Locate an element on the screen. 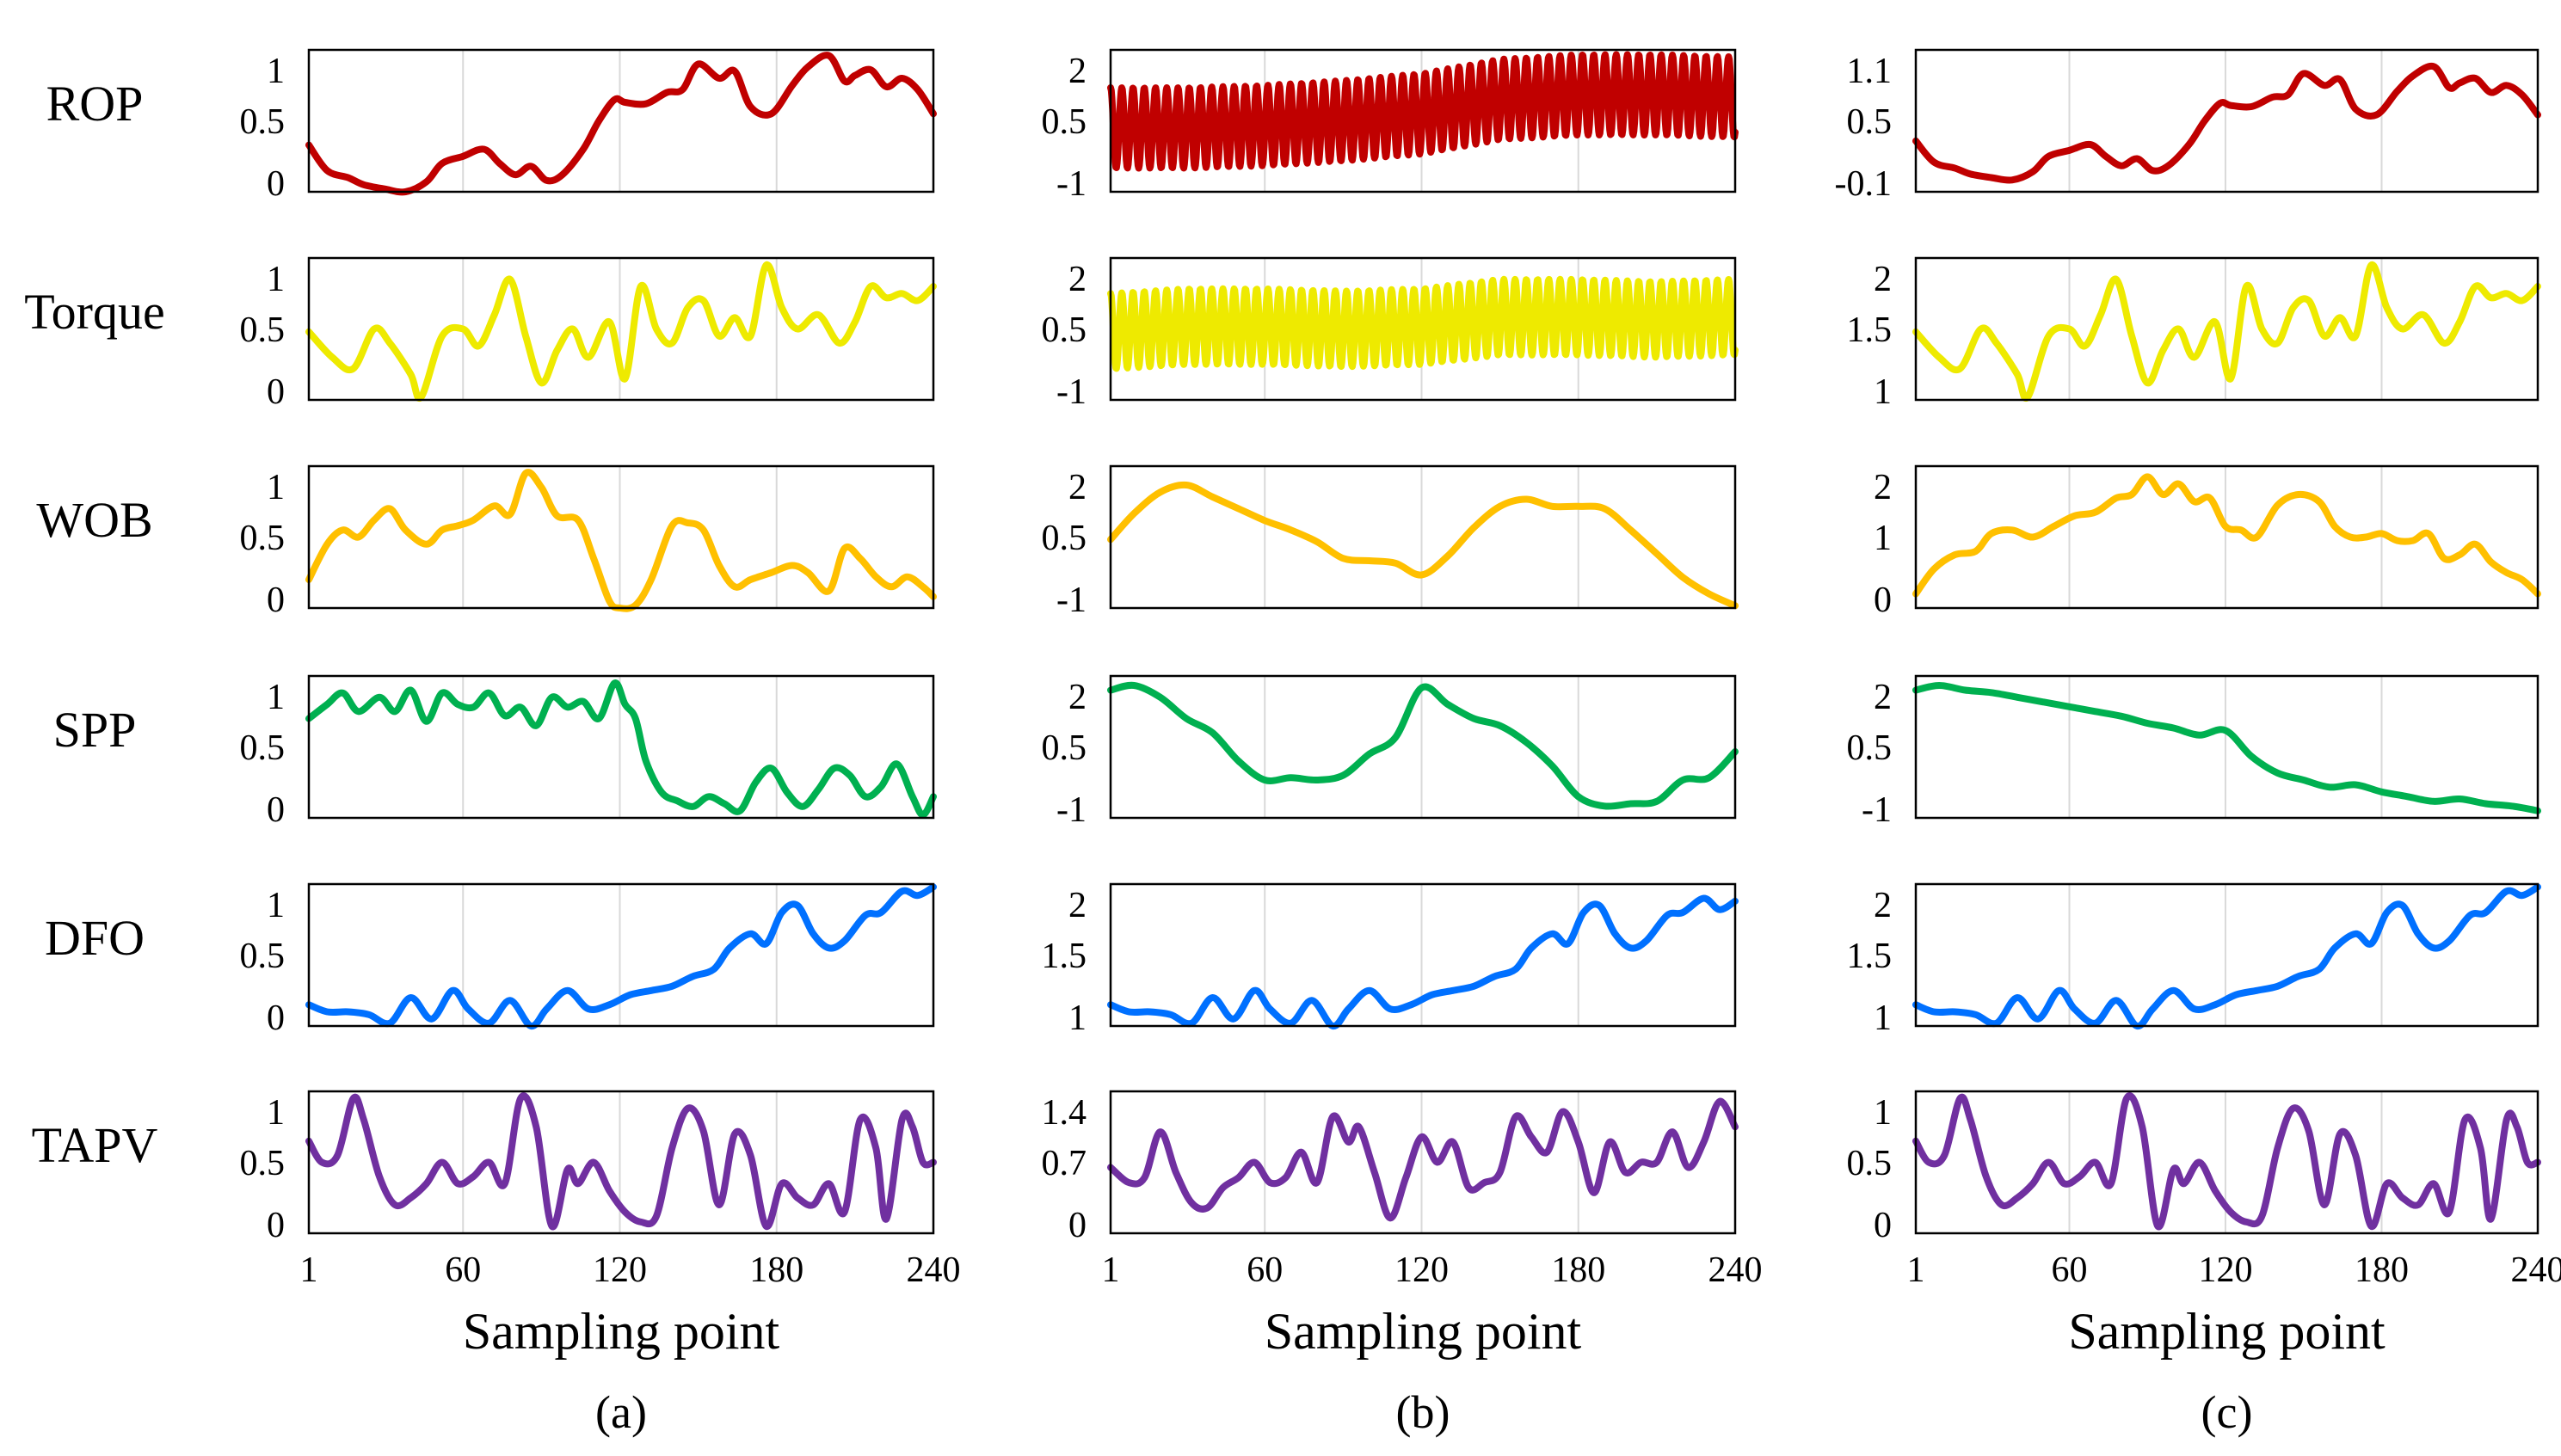  series-line-tapv is located at coordinates (1423, 1160).